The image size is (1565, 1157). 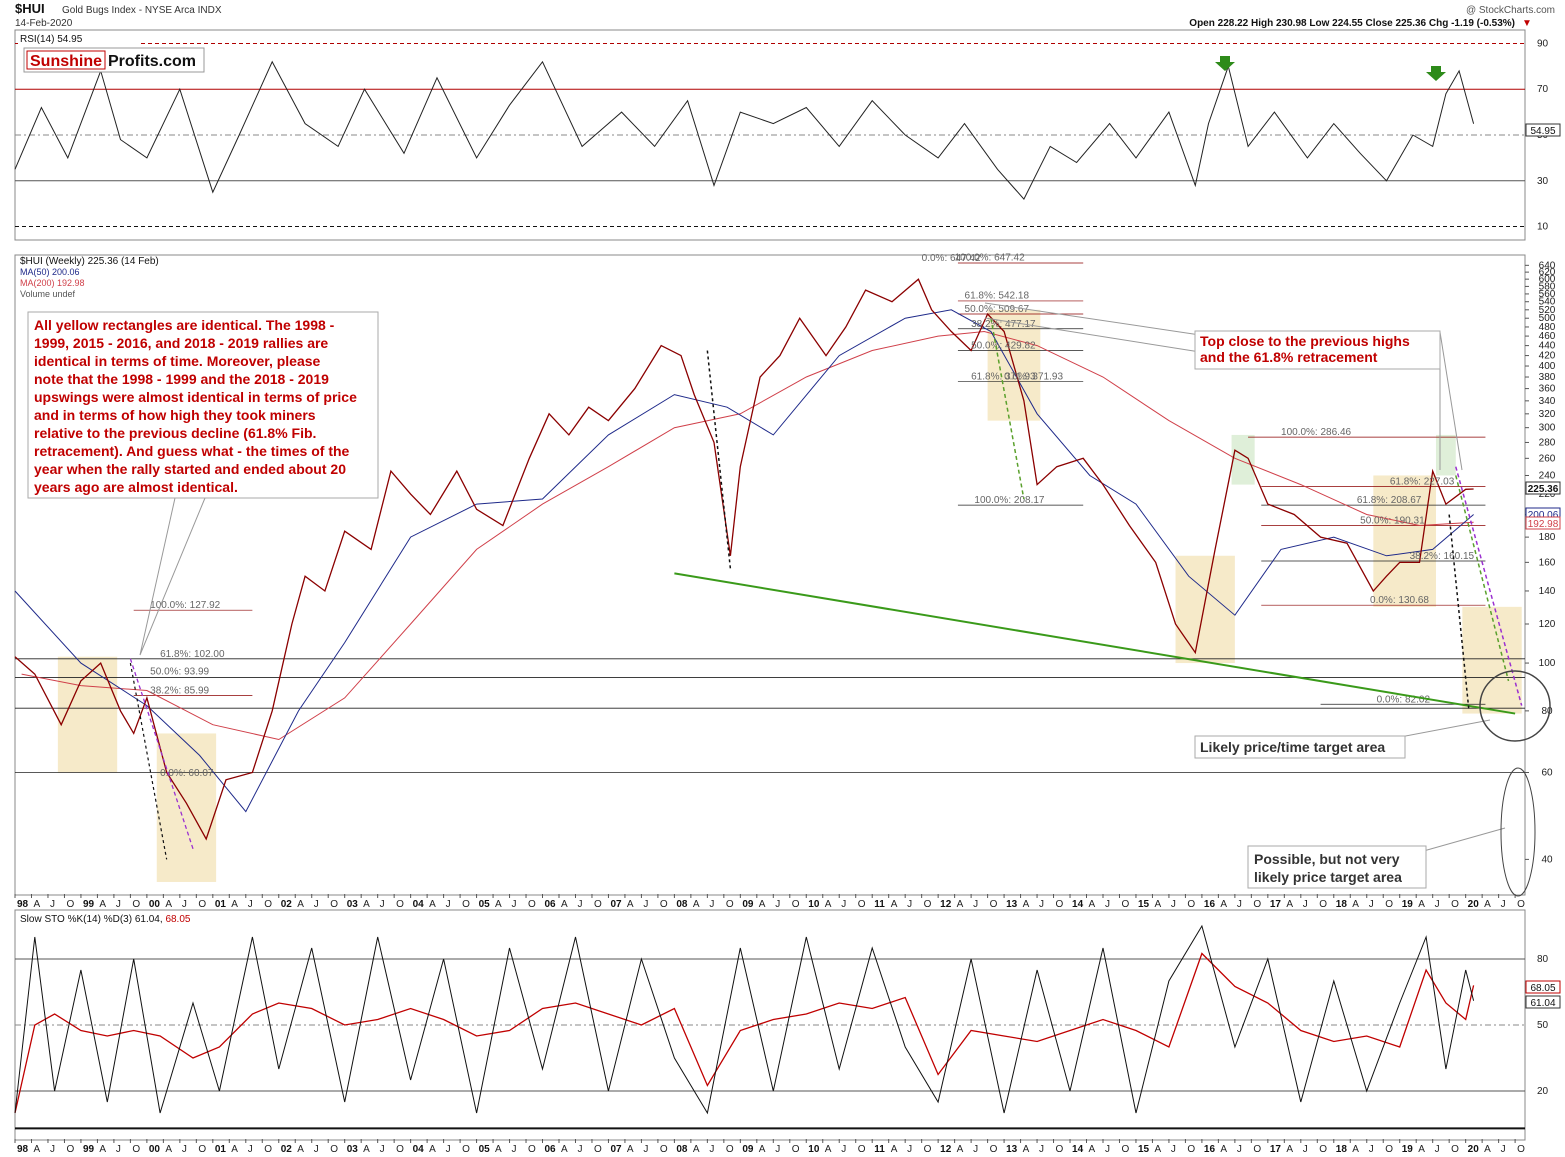 I want to click on price-tick-label: 500, so click(x=1547, y=318).